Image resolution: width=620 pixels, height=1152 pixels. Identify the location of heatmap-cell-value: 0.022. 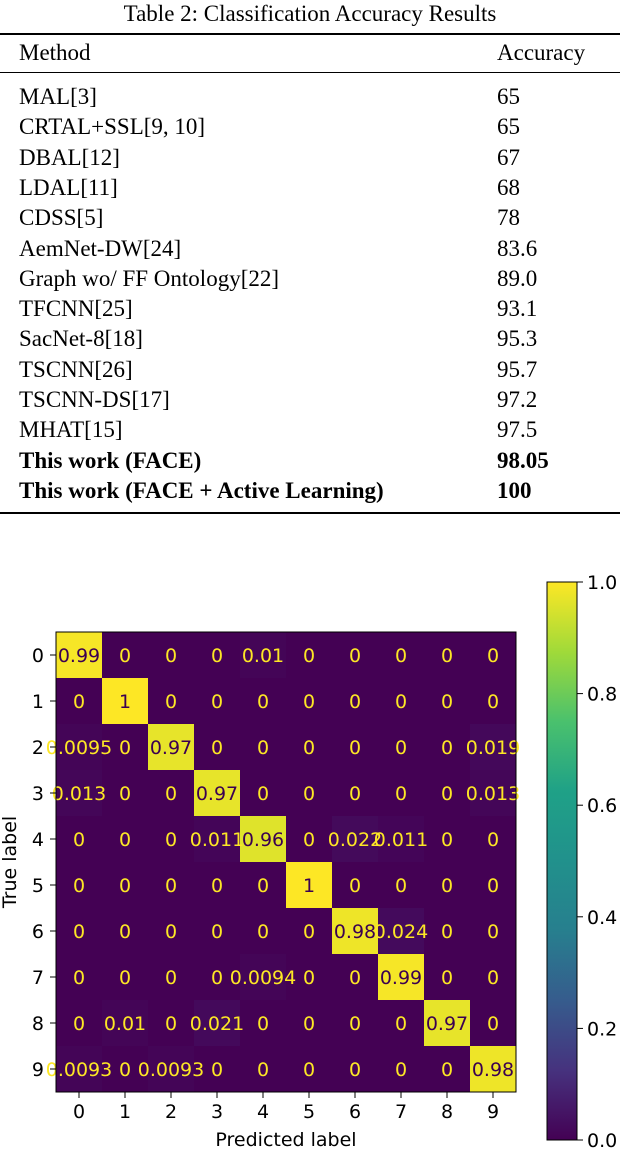
(355, 840).